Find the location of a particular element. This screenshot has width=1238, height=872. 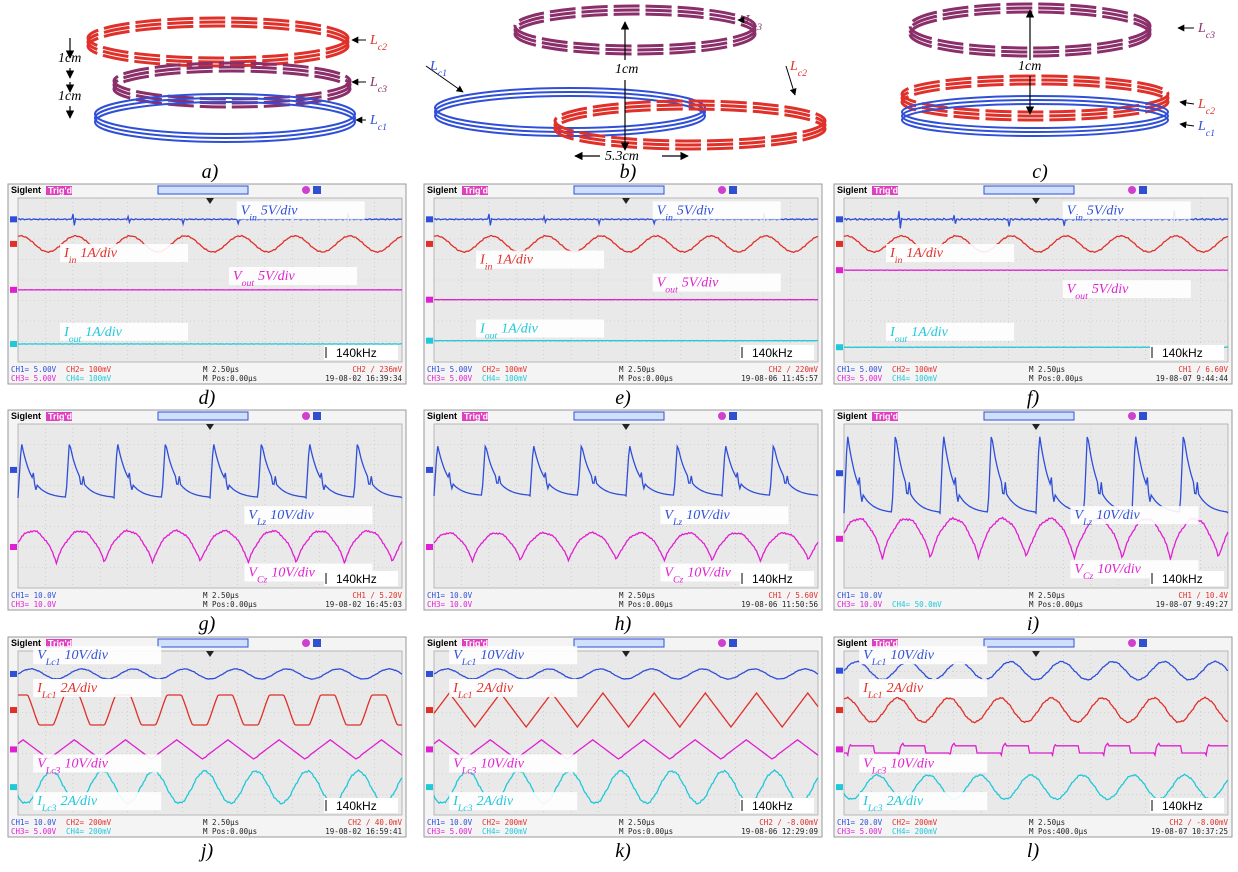

footer-text: 19-08-02 16:59:41 is located at coordinates (363, 831).